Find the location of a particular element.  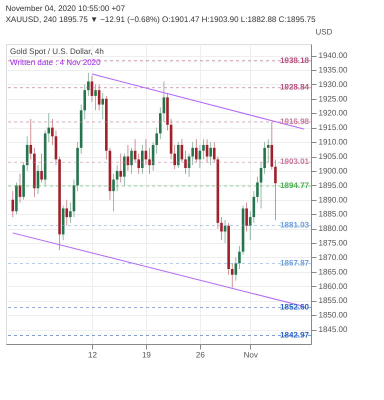

ref-line-label: 1938.18 is located at coordinates (295, 60).